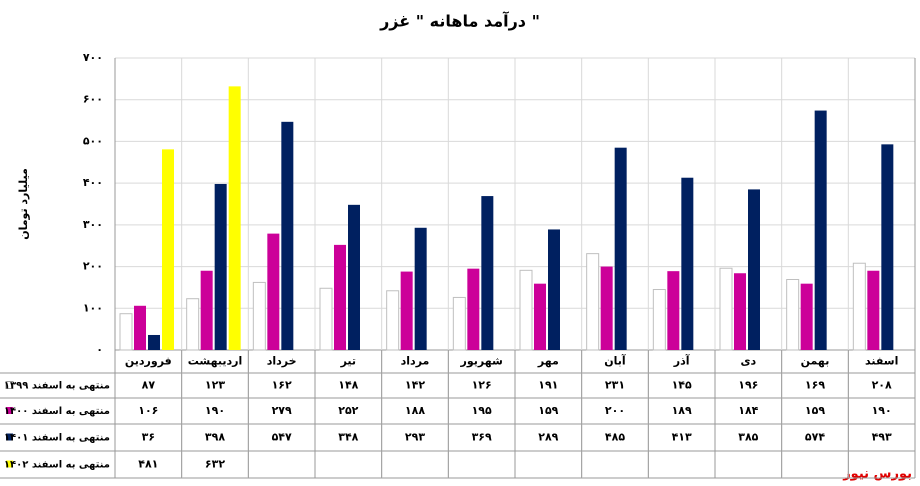  What do you see at coordinates (93, 99) in the screenshot?
I see `y-tick-label: ۶۰۰` at bounding box center [93, 99].